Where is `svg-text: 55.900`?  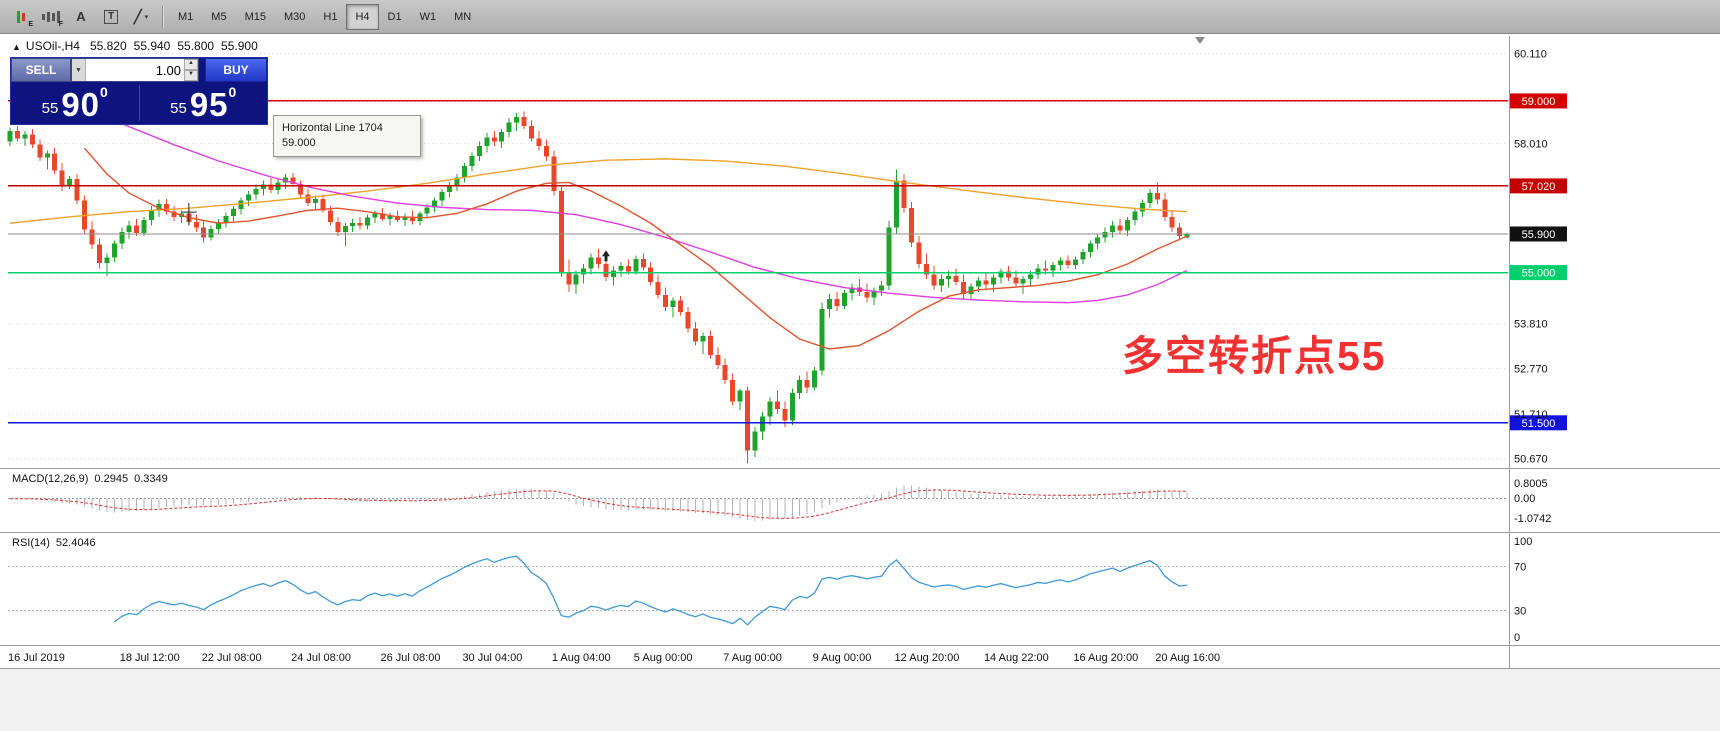
svg-text: 55.900 is located at coordinates (1539, 235).